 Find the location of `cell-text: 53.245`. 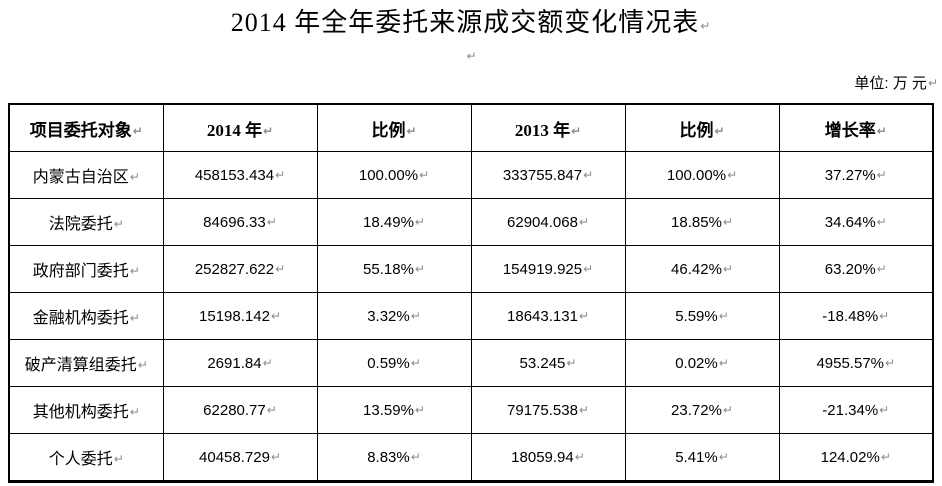

cell-text: 53.245 is located at coordinates (542, 363).